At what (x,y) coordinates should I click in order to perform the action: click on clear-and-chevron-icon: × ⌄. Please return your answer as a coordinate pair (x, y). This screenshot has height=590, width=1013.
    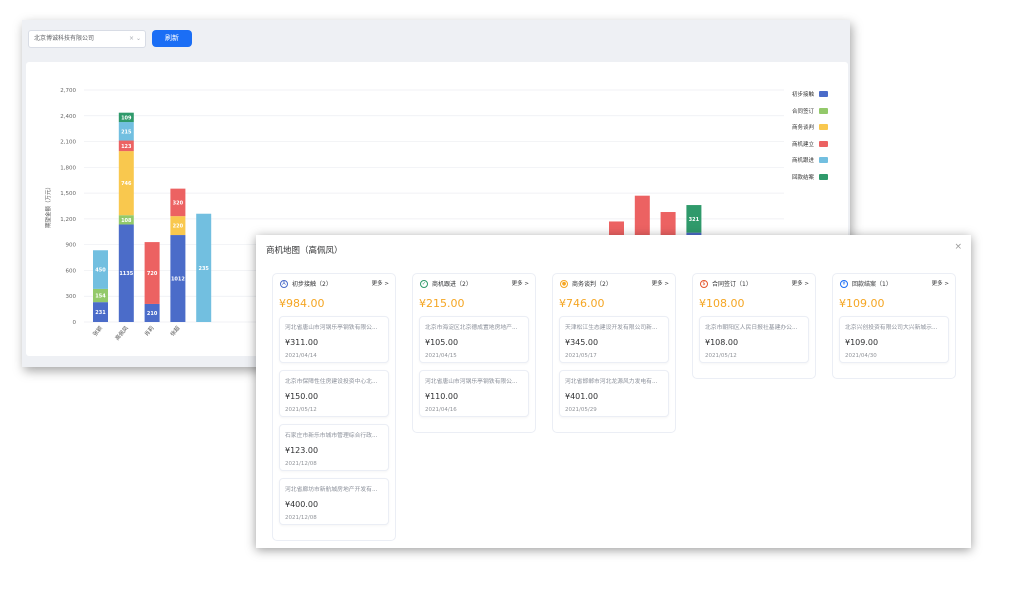
    Looking at the image, I should click on (135, 38).